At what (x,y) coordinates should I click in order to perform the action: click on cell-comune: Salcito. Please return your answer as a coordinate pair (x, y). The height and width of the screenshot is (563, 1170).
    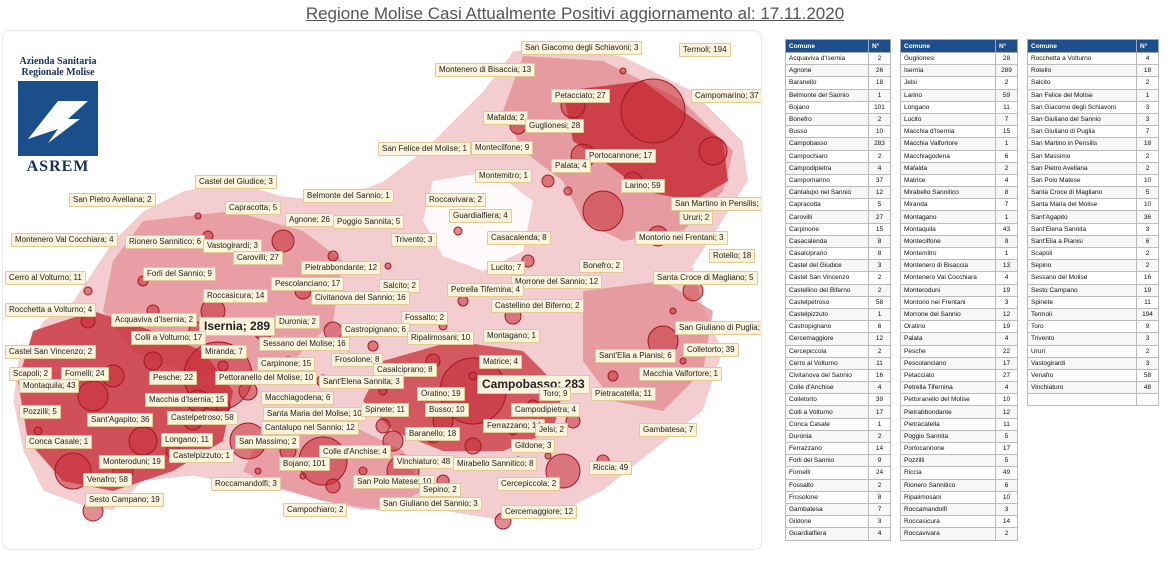
    Looking at the image, I should click on (1082, 83).